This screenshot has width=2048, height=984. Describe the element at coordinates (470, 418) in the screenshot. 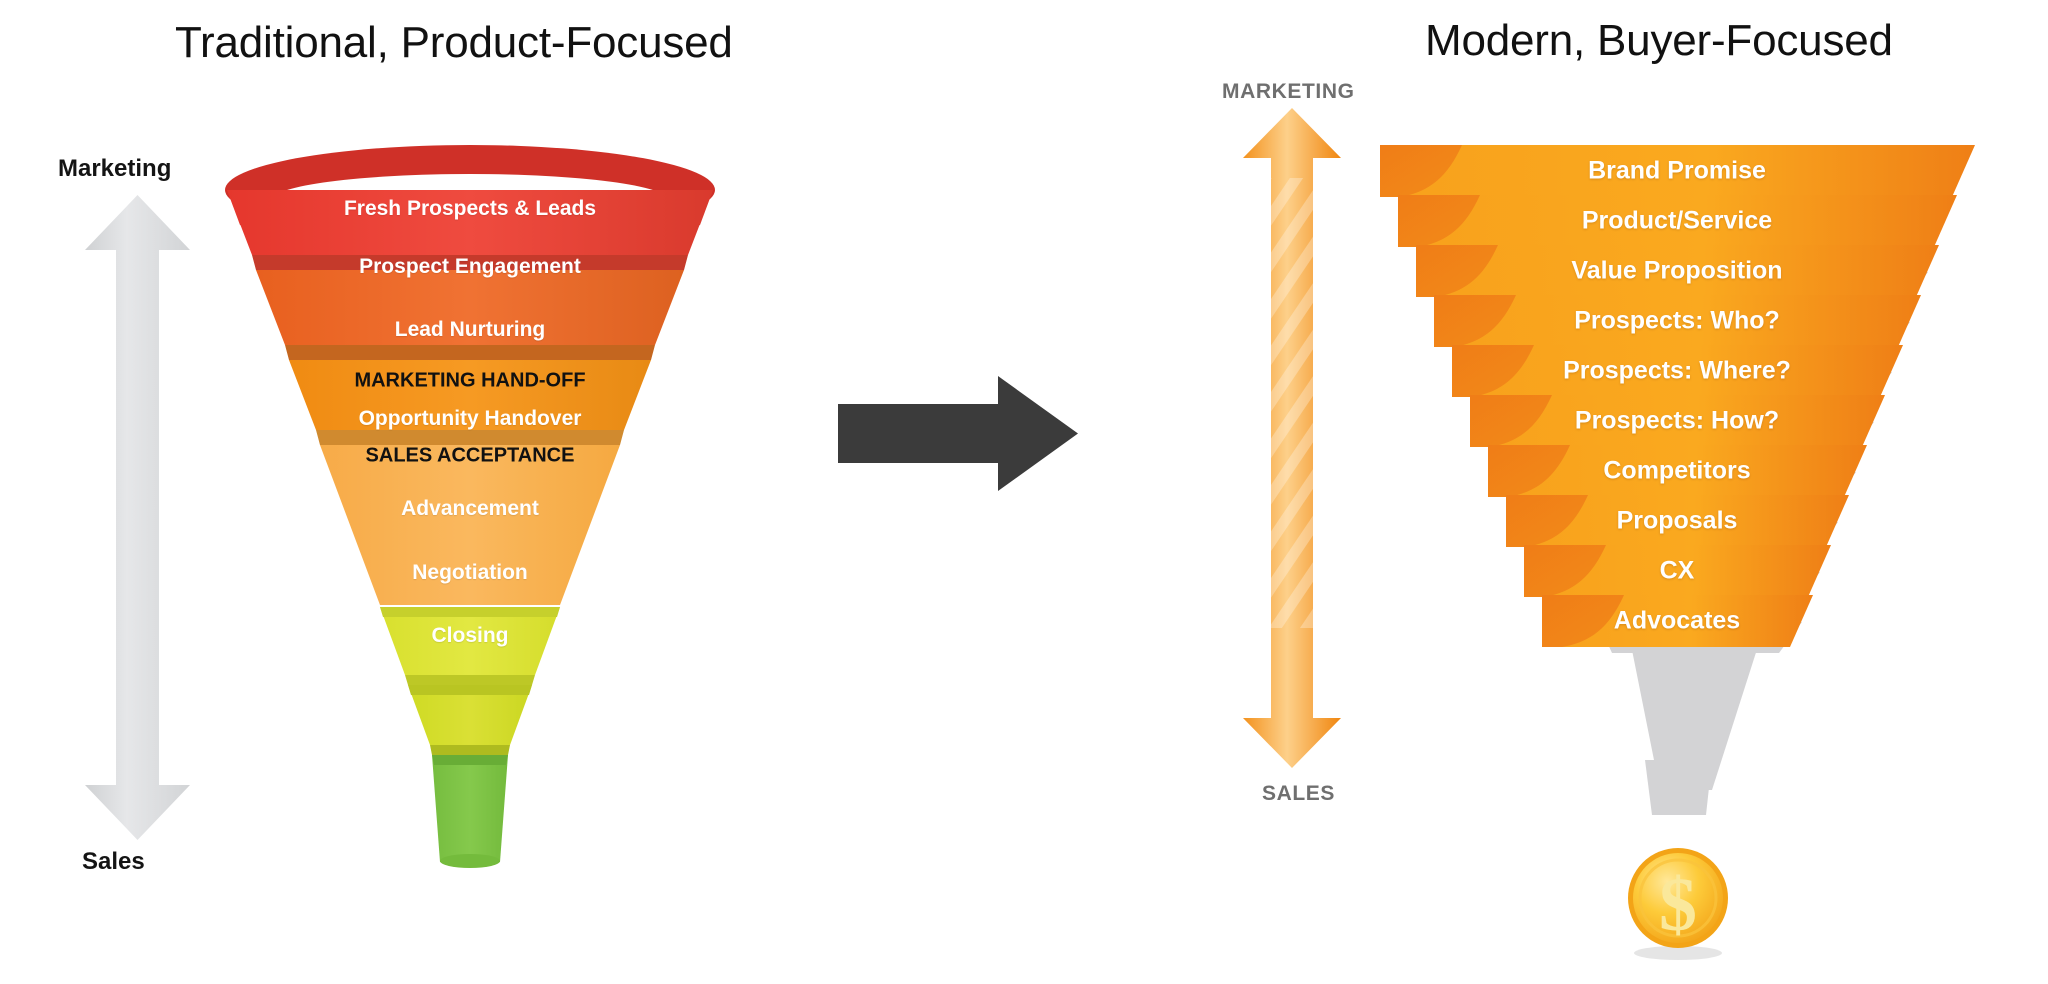

I see `left-band-label-5: Opportunity Handover` at that location.